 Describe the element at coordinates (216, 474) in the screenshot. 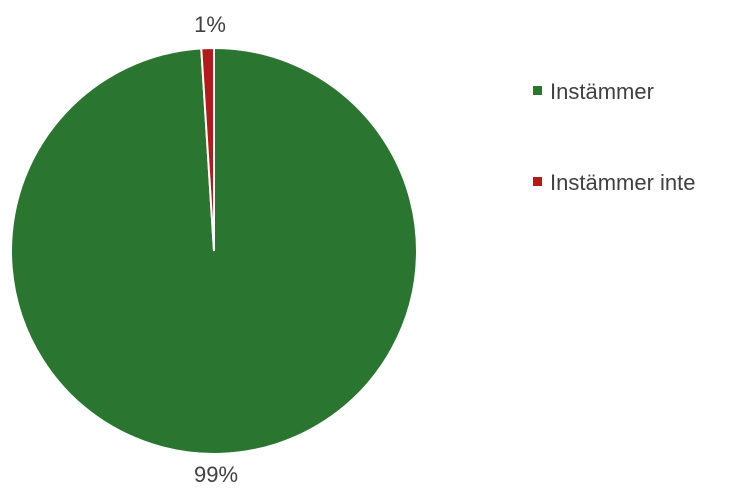

I see `data-label-1: 99%` at that location.